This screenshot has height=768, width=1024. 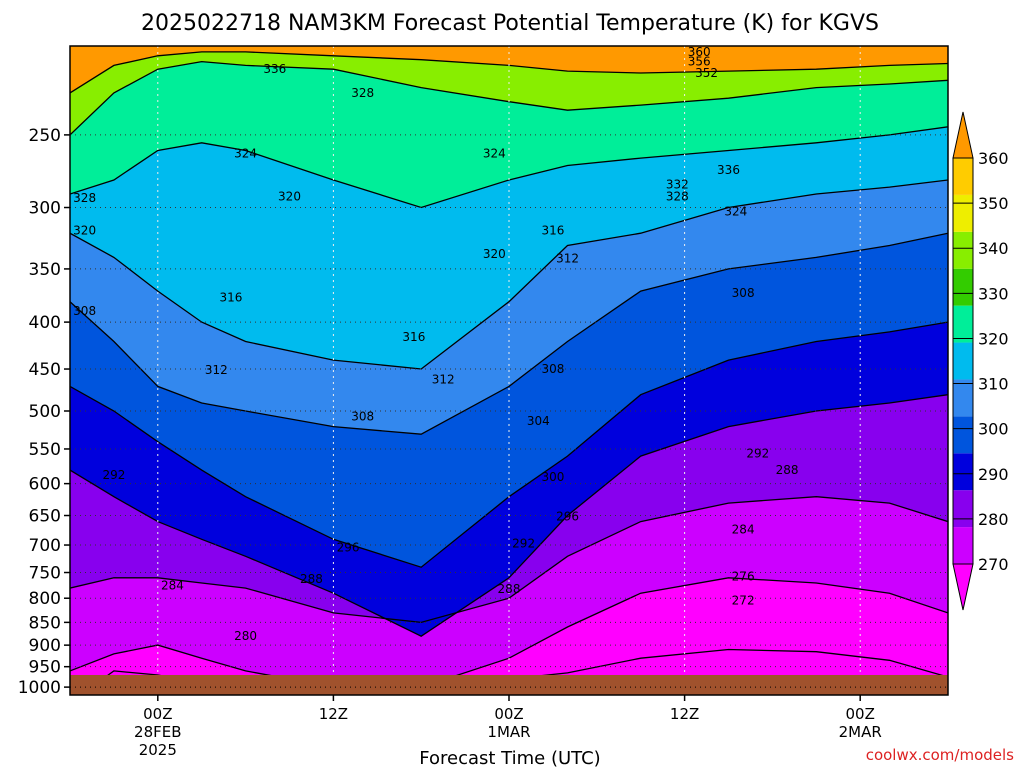 What do you see at coordinates (157, 732) in the screenshot?
I see `x-tick-label: 28FEB` at bounding box center [157, 732].